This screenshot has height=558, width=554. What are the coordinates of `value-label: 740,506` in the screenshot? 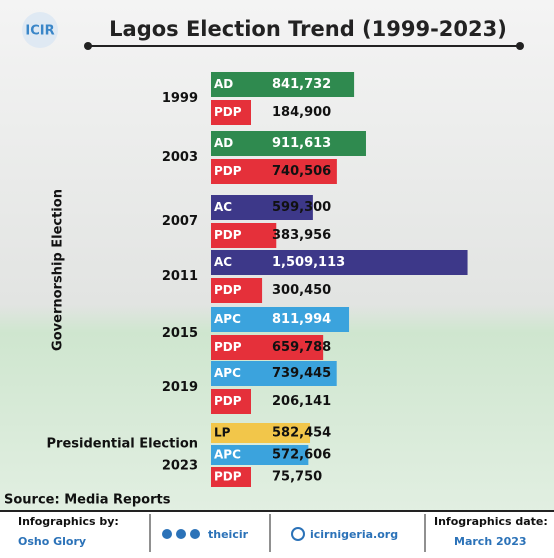 It's located at (301, 171).